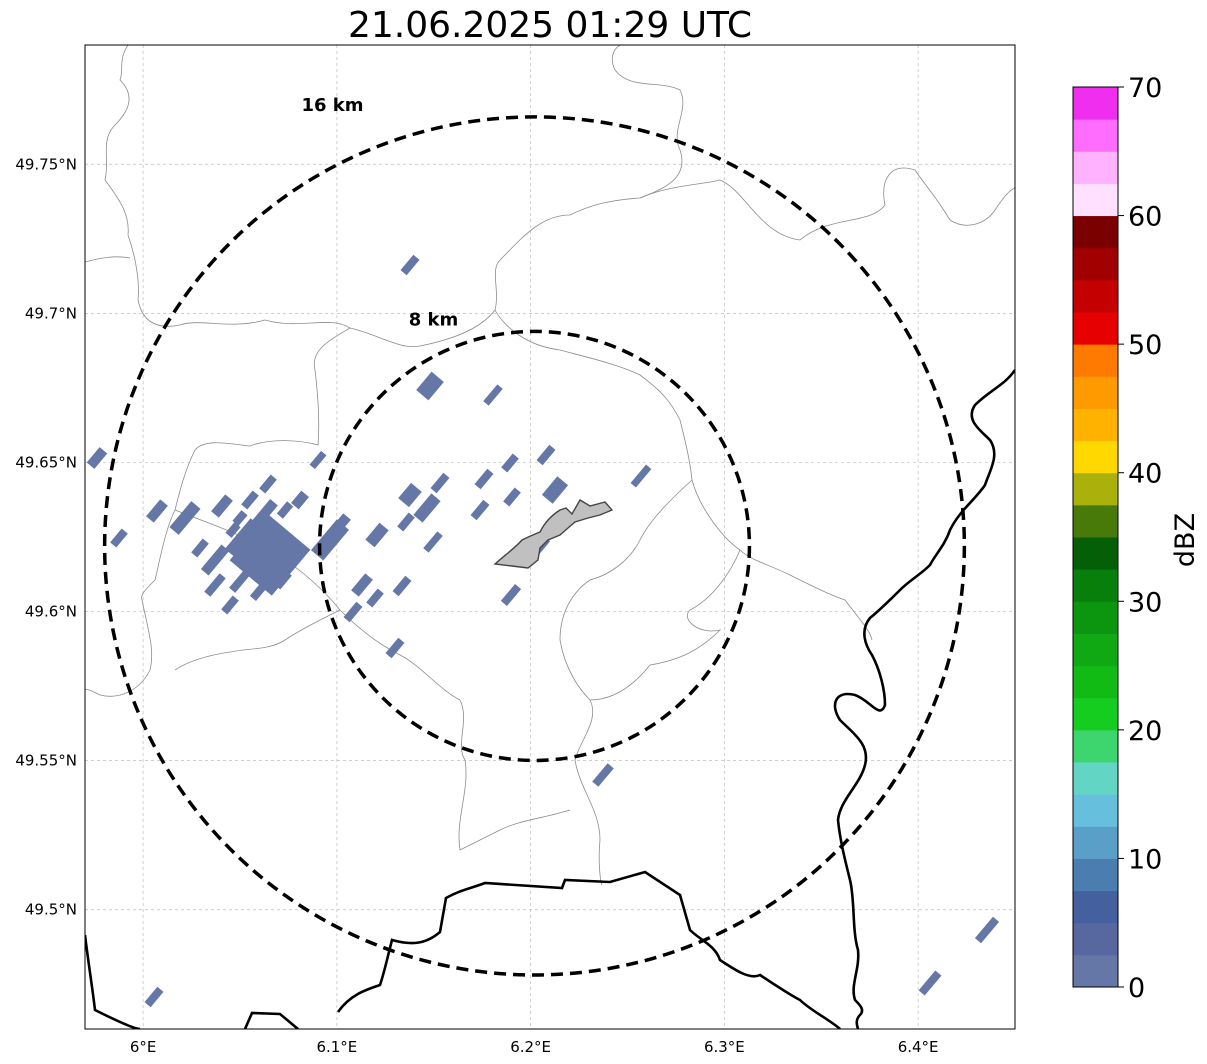  What do you see at coordinates (553, 534) in the screenshot?
I see `city-area-outline` at bounding box center [553, 534].